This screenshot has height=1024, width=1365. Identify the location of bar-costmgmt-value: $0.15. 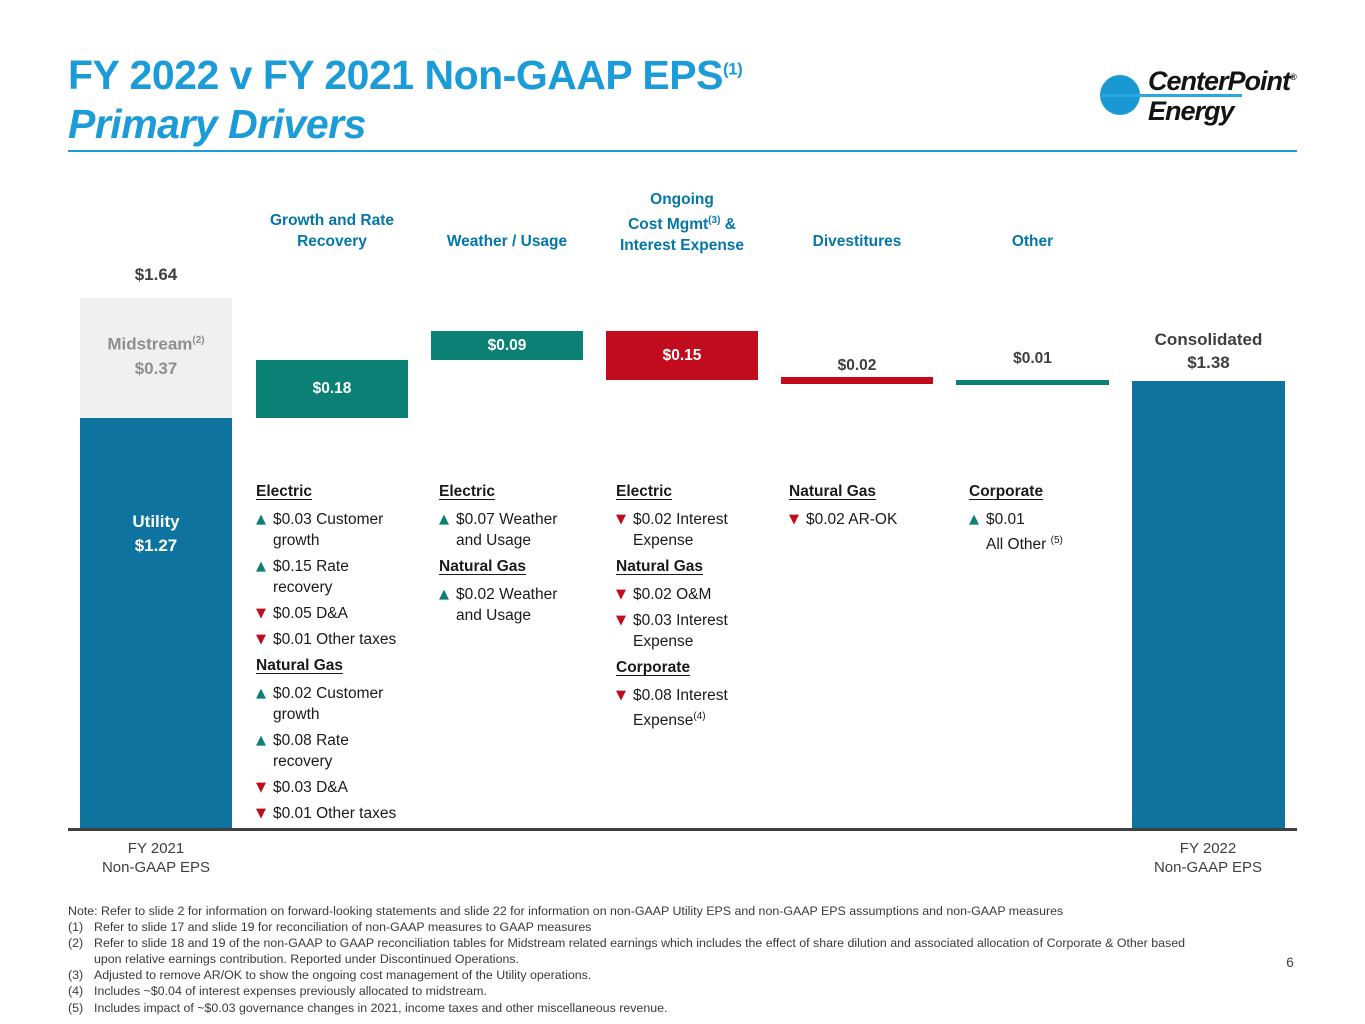
(682, 355).